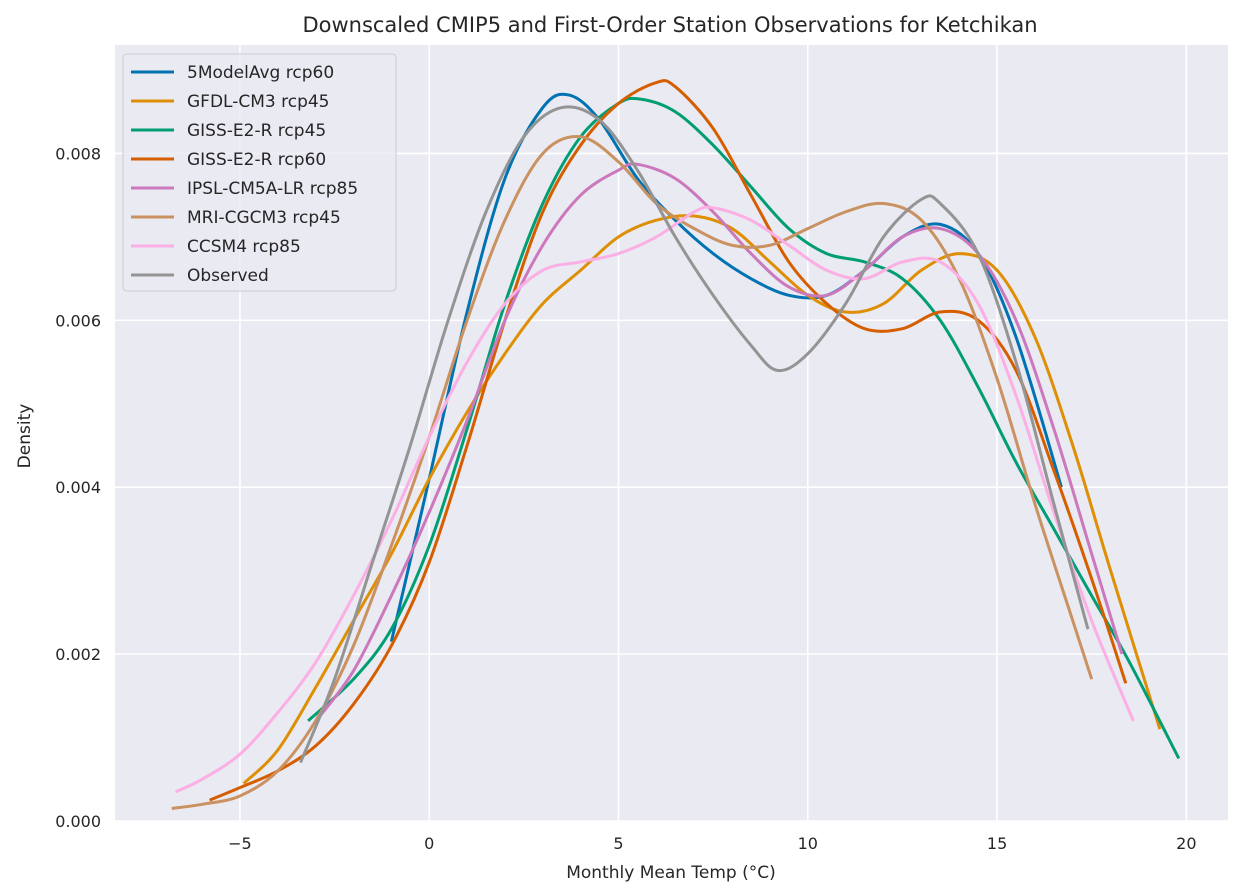 This screenshot has height=895, width=1243. Describe the element at coordinates (712, 843) in the screenshot. I see `x-axis-ticks: −5 0 5 10 15 20` at that location.